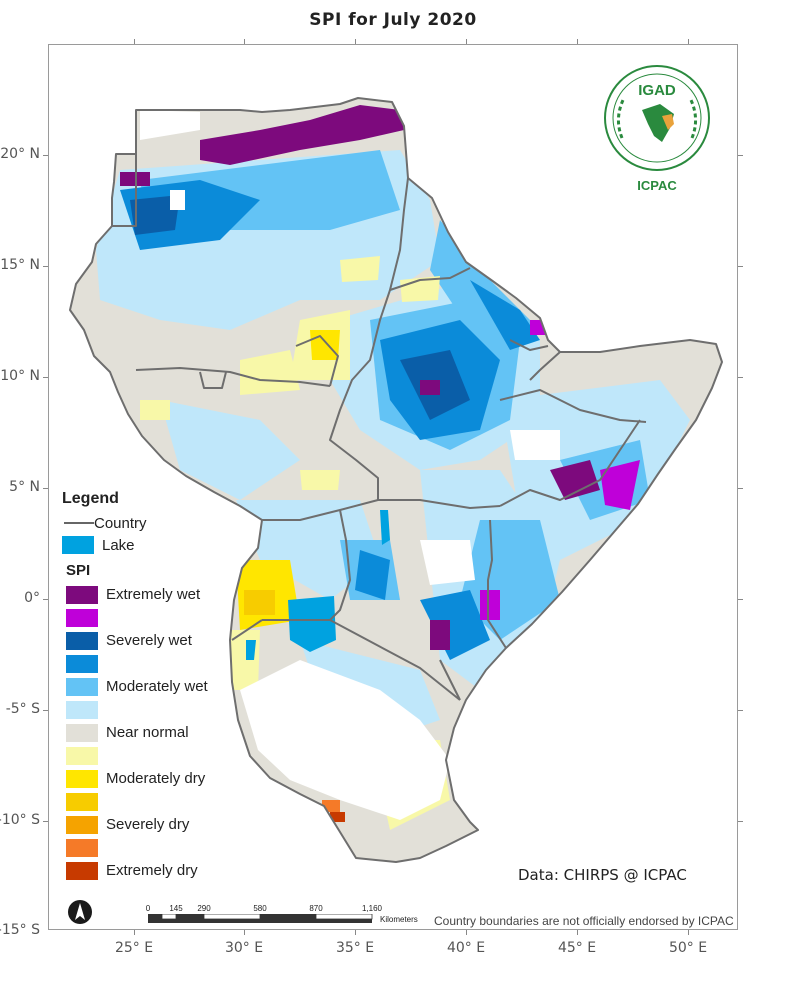 Image resolution: width=786 pixels, height=981 pixels. What do you see at coordinates (20, 265) in the screenshot?
I see `lat-label-15n: 15° N` at bounding box center [20, 265].